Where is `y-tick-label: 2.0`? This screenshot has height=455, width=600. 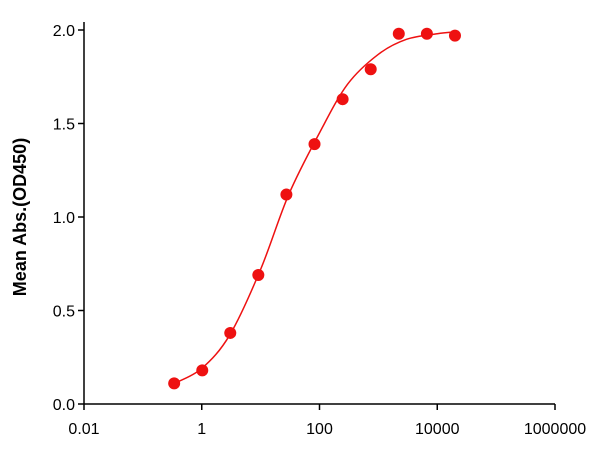
y-tick-label: 2.0 is located at coordinates (64, 31).